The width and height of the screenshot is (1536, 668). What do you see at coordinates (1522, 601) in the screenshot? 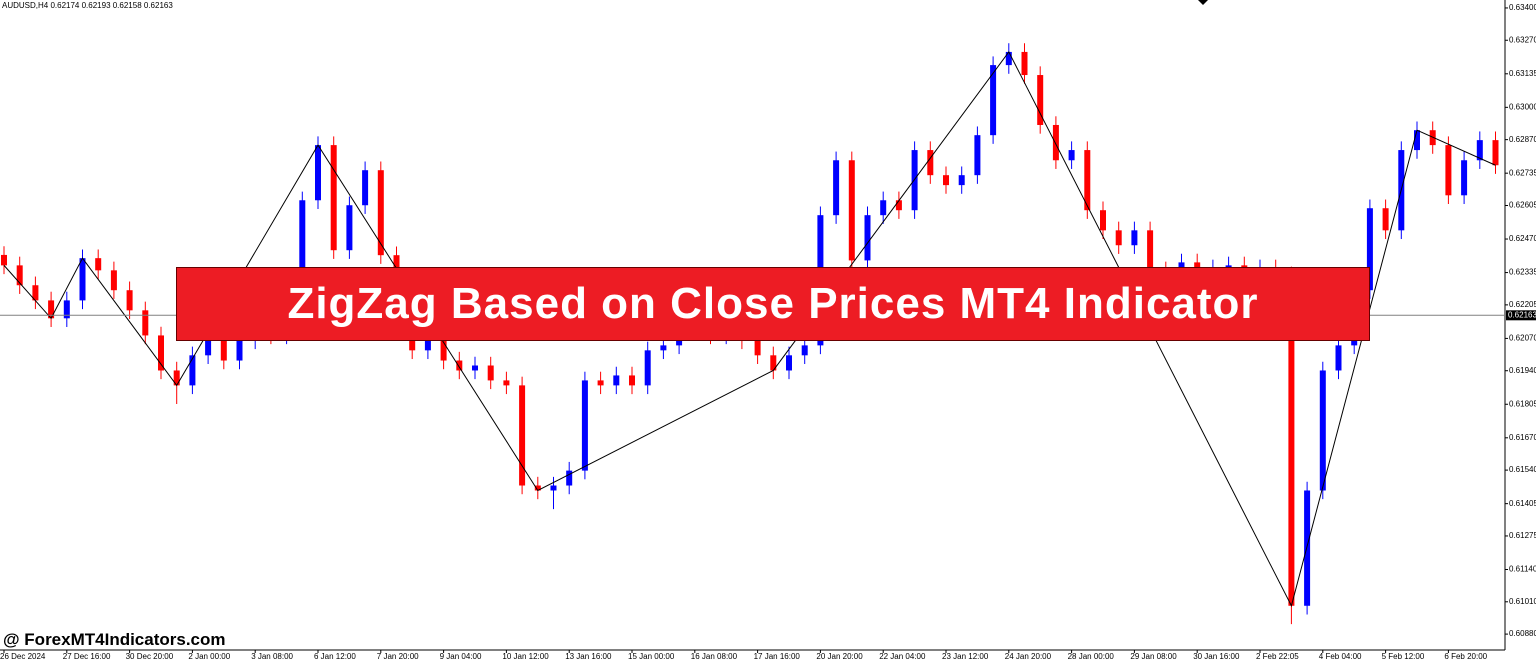
I see `y-tick-label: 0.61010` at bounding box center [1522, 601].